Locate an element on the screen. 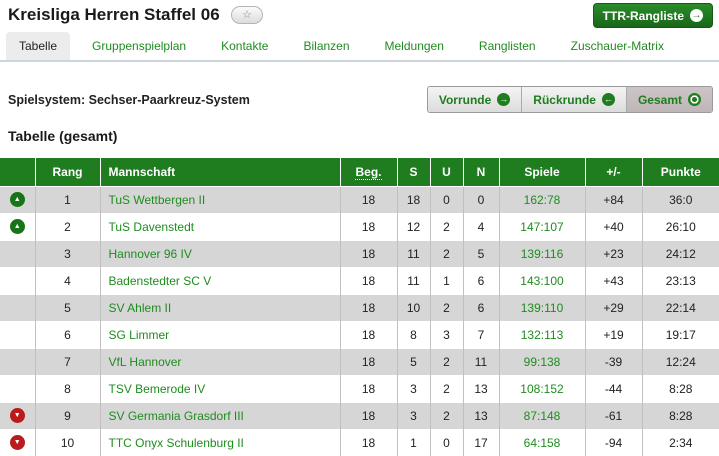 The image size is (719, 456). cell-trend: ▲ is located at coordinates (17, 226).